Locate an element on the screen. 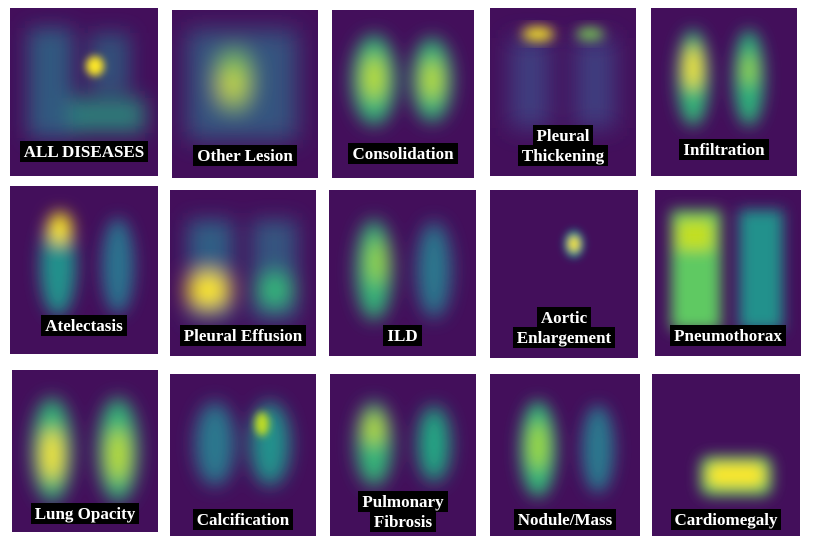 This screenshot has height=554, width=814. panel-label: Cardiomegaly is located at coordinates (726, 519).